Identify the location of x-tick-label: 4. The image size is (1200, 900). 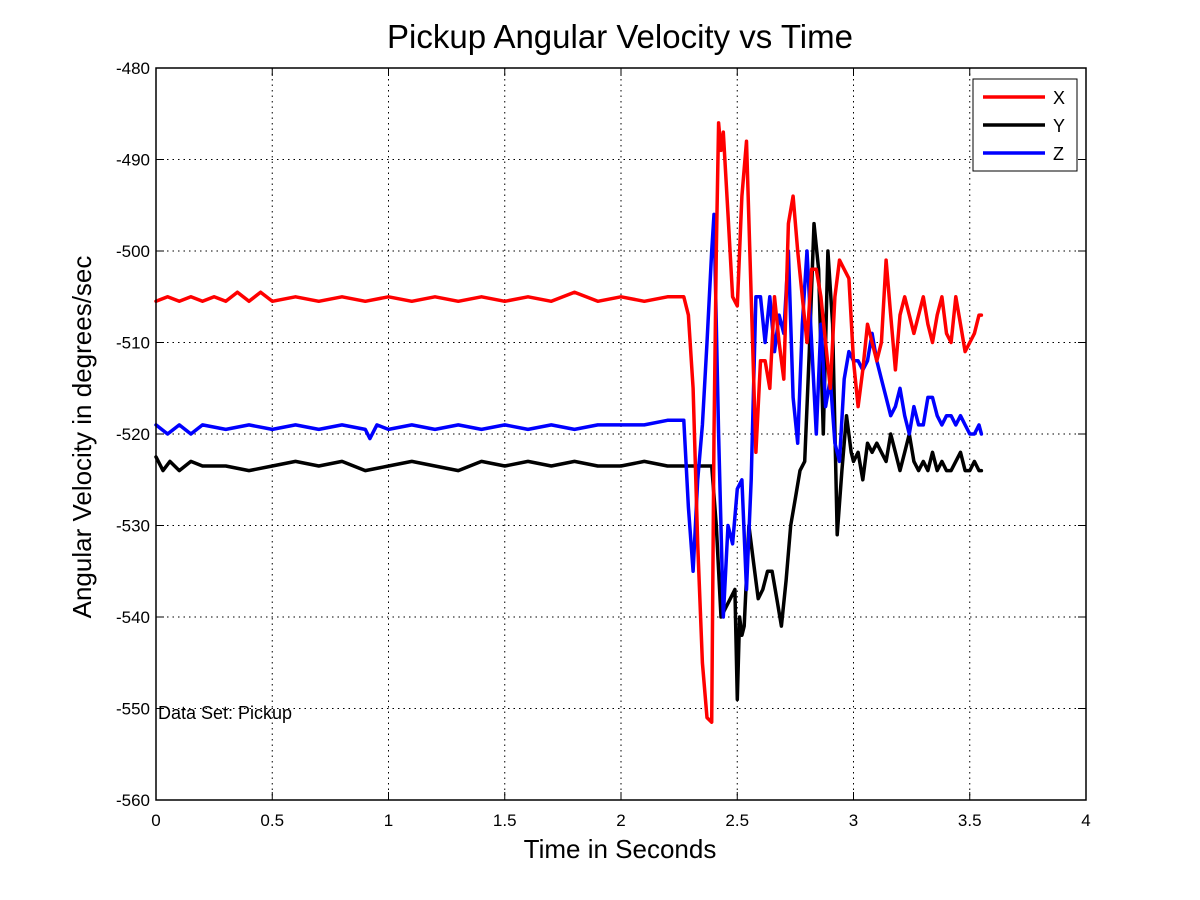
(1085, 820).